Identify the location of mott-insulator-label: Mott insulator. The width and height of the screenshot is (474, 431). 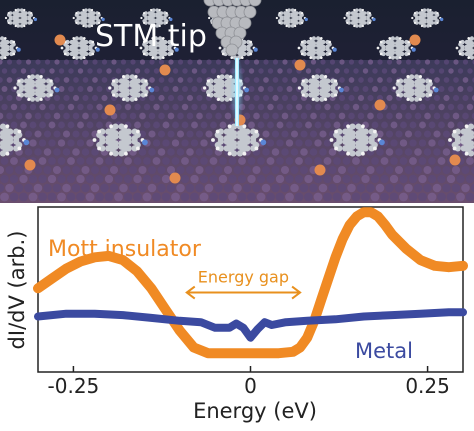
(125, 249).